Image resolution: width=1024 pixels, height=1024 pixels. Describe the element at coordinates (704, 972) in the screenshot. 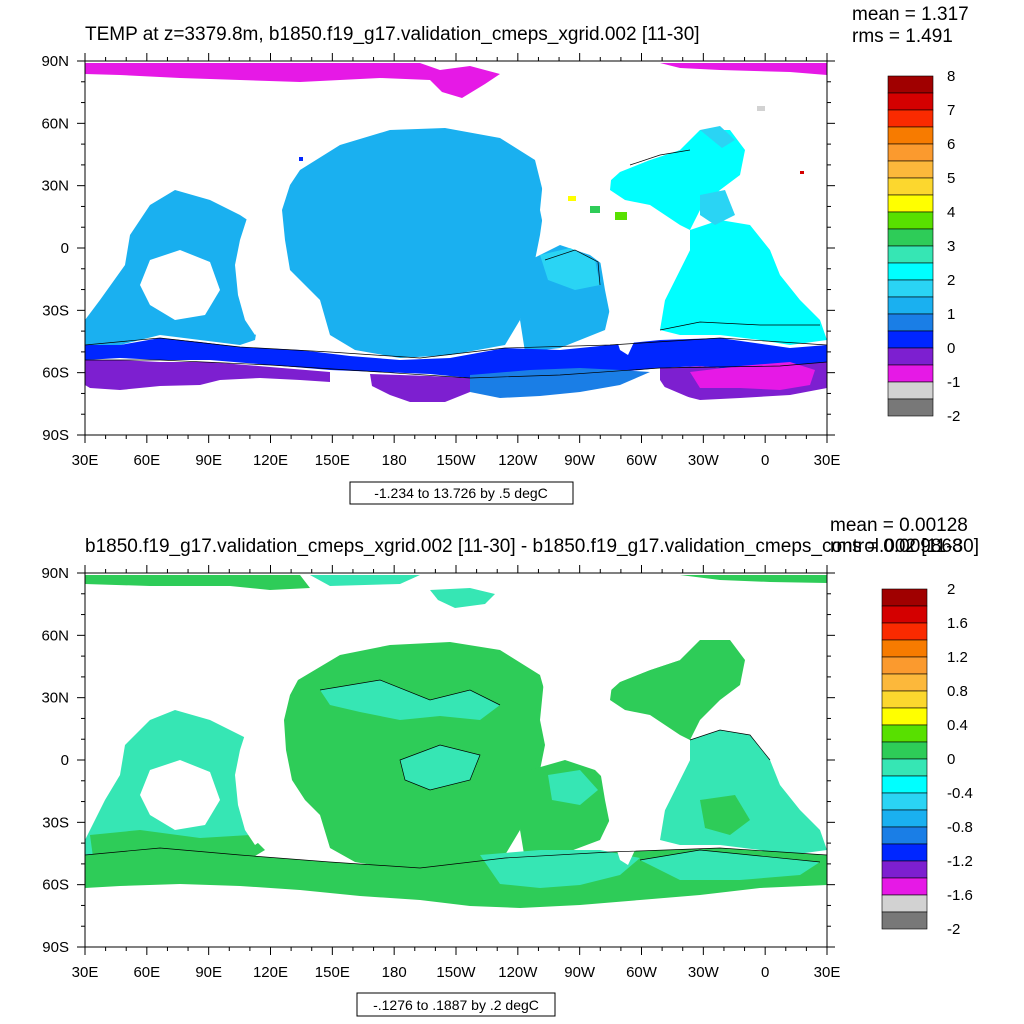

I see `x-tick-label: 30W` at that location.